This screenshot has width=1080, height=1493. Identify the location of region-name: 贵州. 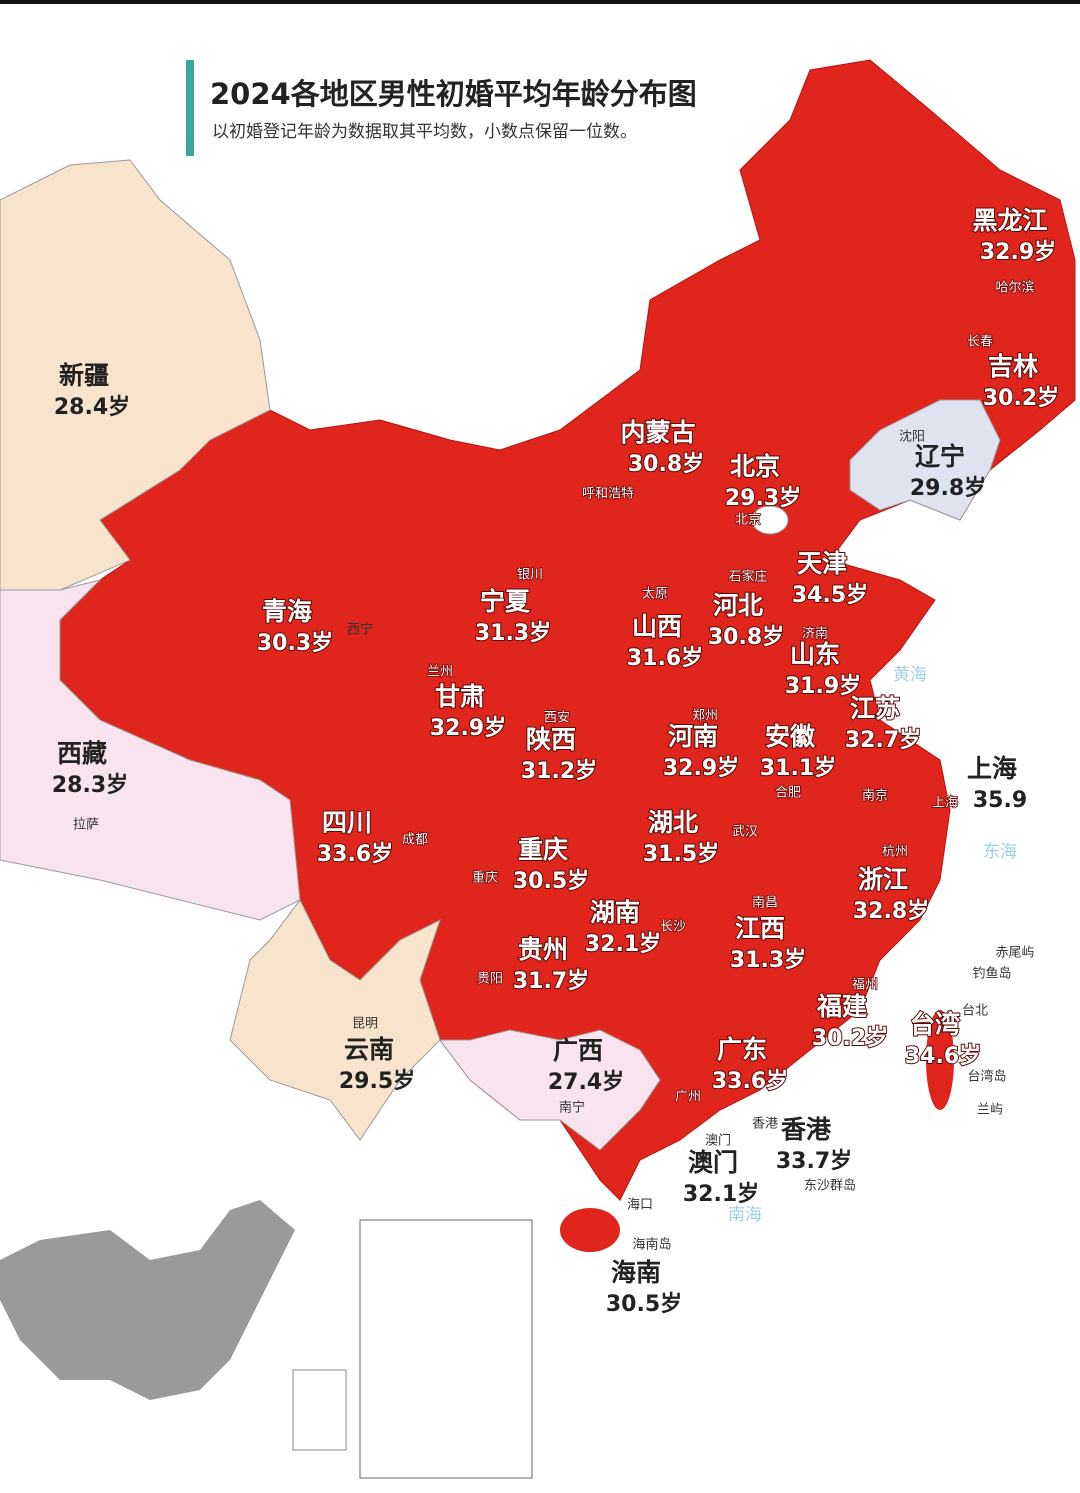
(543, 949).